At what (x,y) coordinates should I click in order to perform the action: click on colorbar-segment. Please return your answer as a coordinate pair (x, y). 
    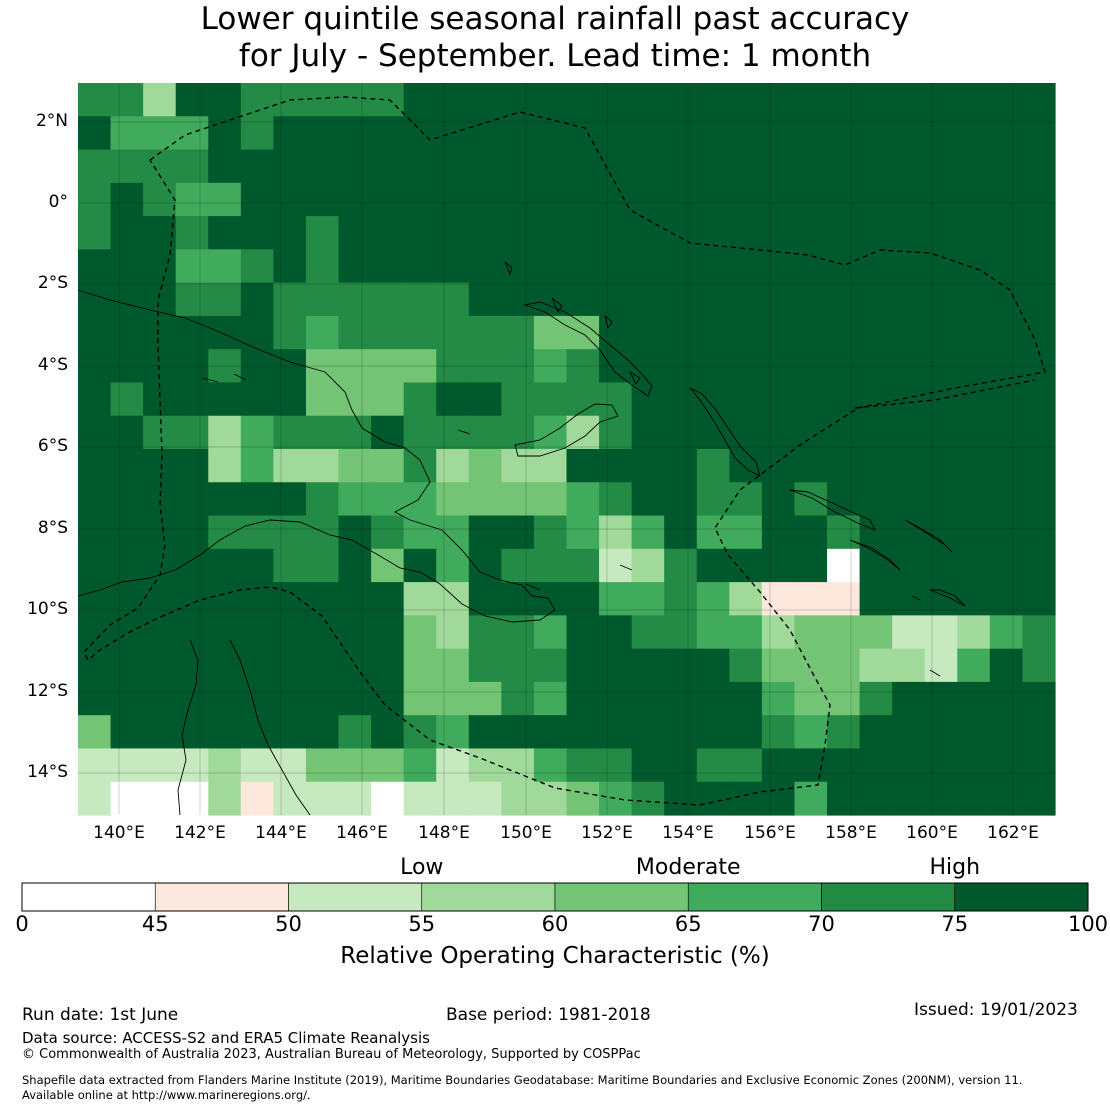
    Looking at the image, I should click on (754, 897).